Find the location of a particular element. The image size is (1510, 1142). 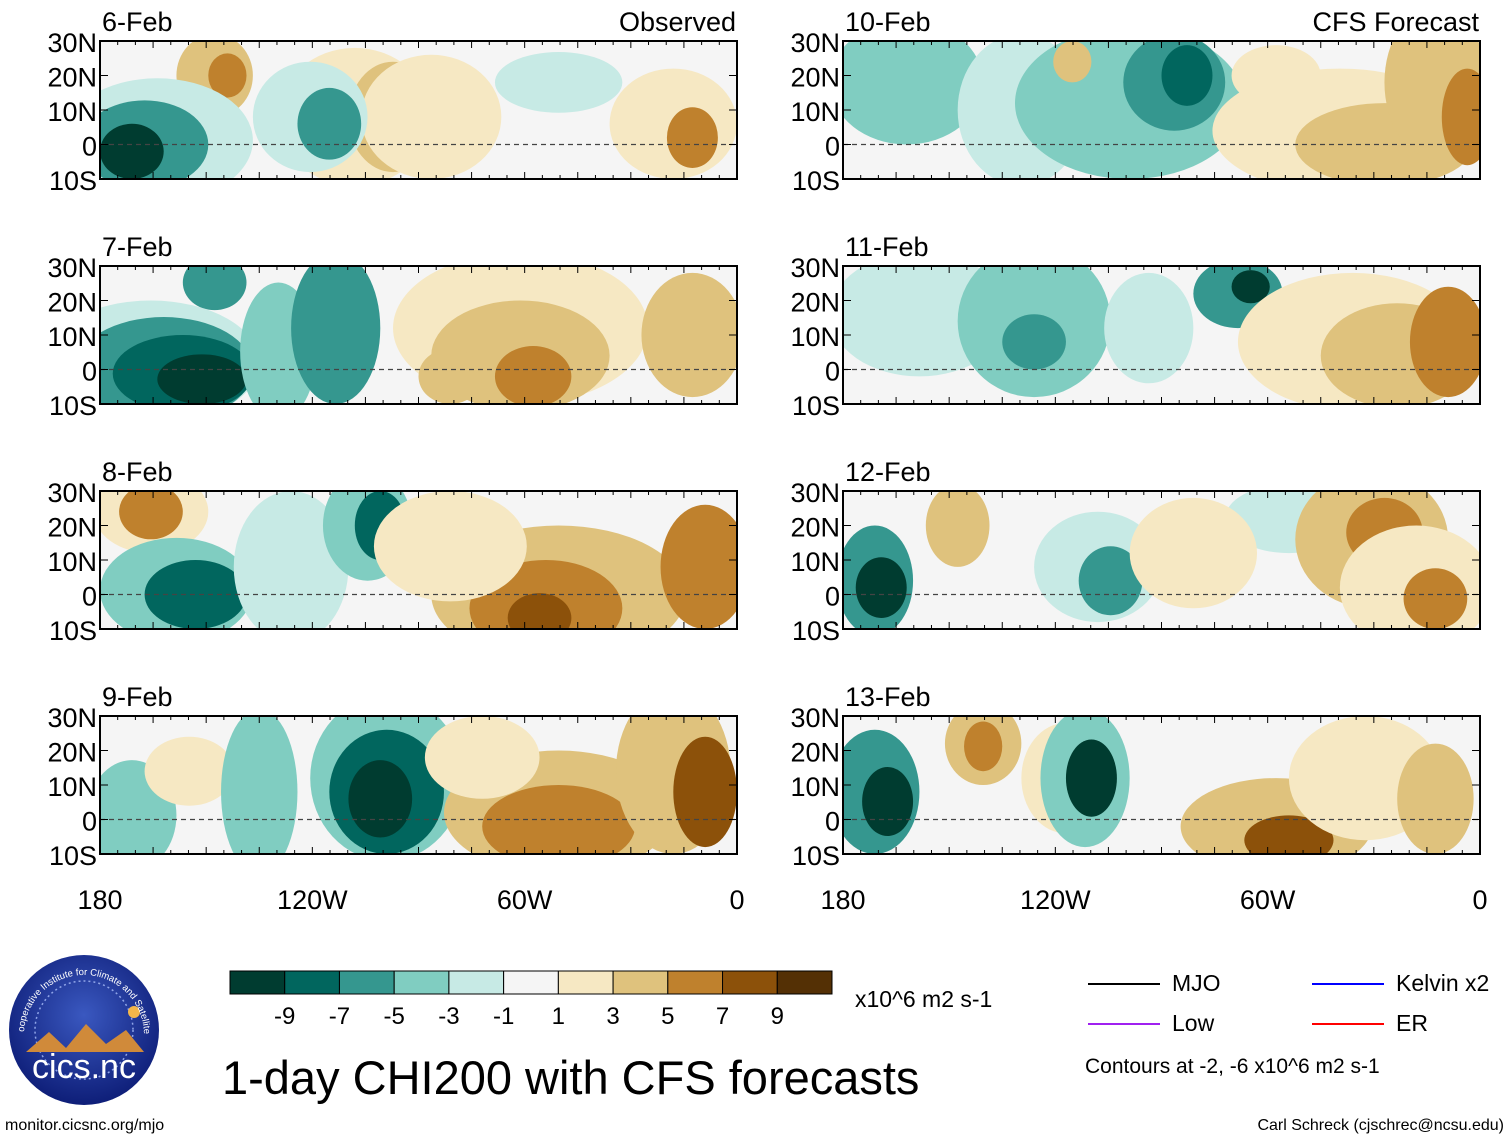

lon-label: 120W is located at coordinates (312, 900).